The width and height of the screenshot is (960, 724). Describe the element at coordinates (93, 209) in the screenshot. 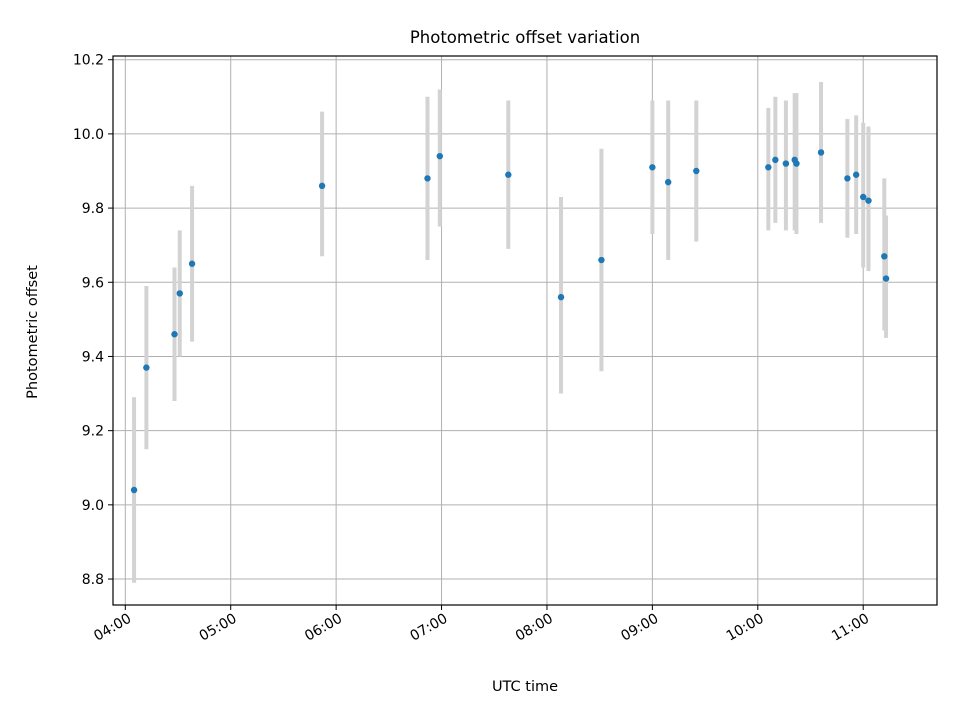

I see `y-tick-label: 9.8` at that location.